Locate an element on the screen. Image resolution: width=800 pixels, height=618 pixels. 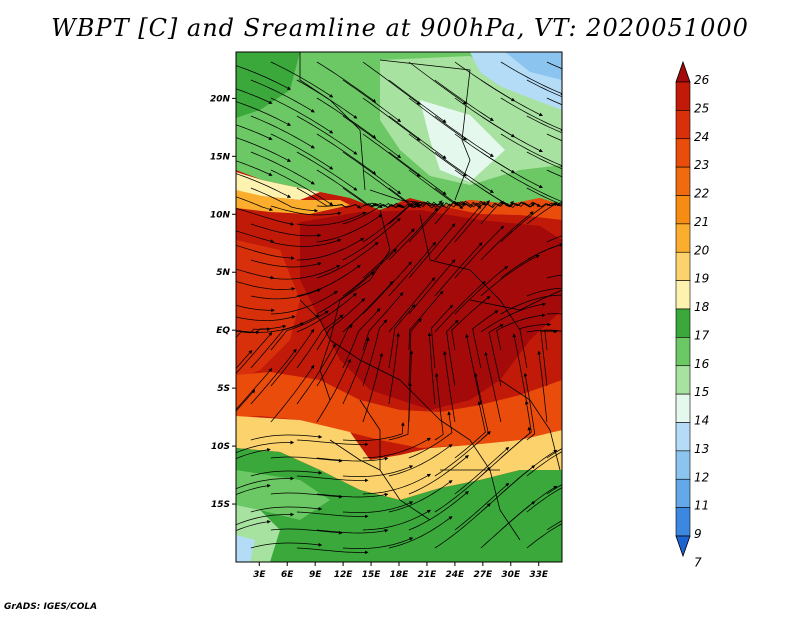
colorbar-label: 22 is located at coordinates (701, 194).